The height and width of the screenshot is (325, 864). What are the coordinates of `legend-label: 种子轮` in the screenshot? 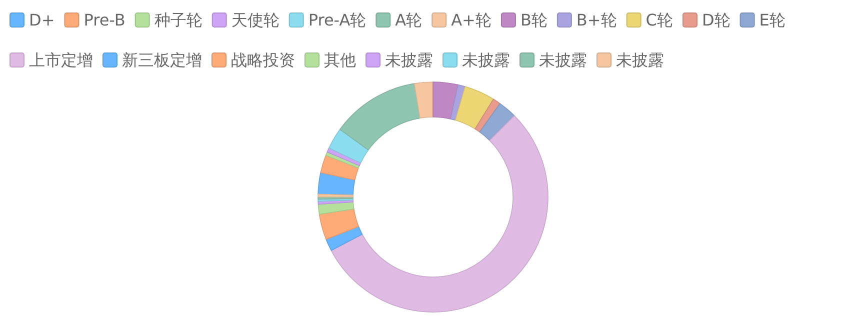 It's located at (178, 20).